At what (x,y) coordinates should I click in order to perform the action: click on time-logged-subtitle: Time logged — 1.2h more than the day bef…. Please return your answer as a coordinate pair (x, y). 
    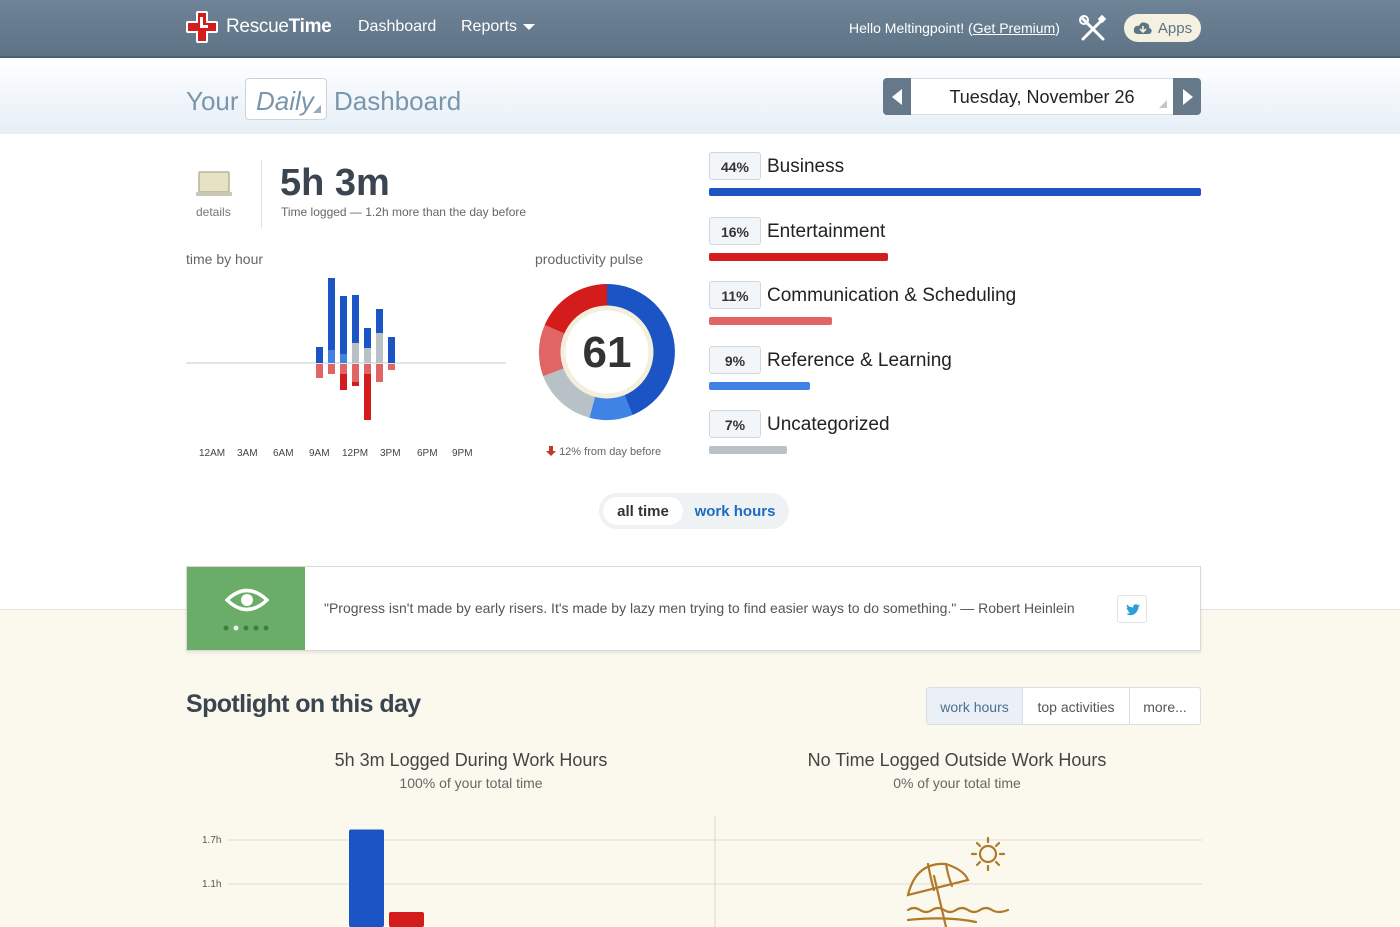
    Looking at the image, I should click on (404, 212).